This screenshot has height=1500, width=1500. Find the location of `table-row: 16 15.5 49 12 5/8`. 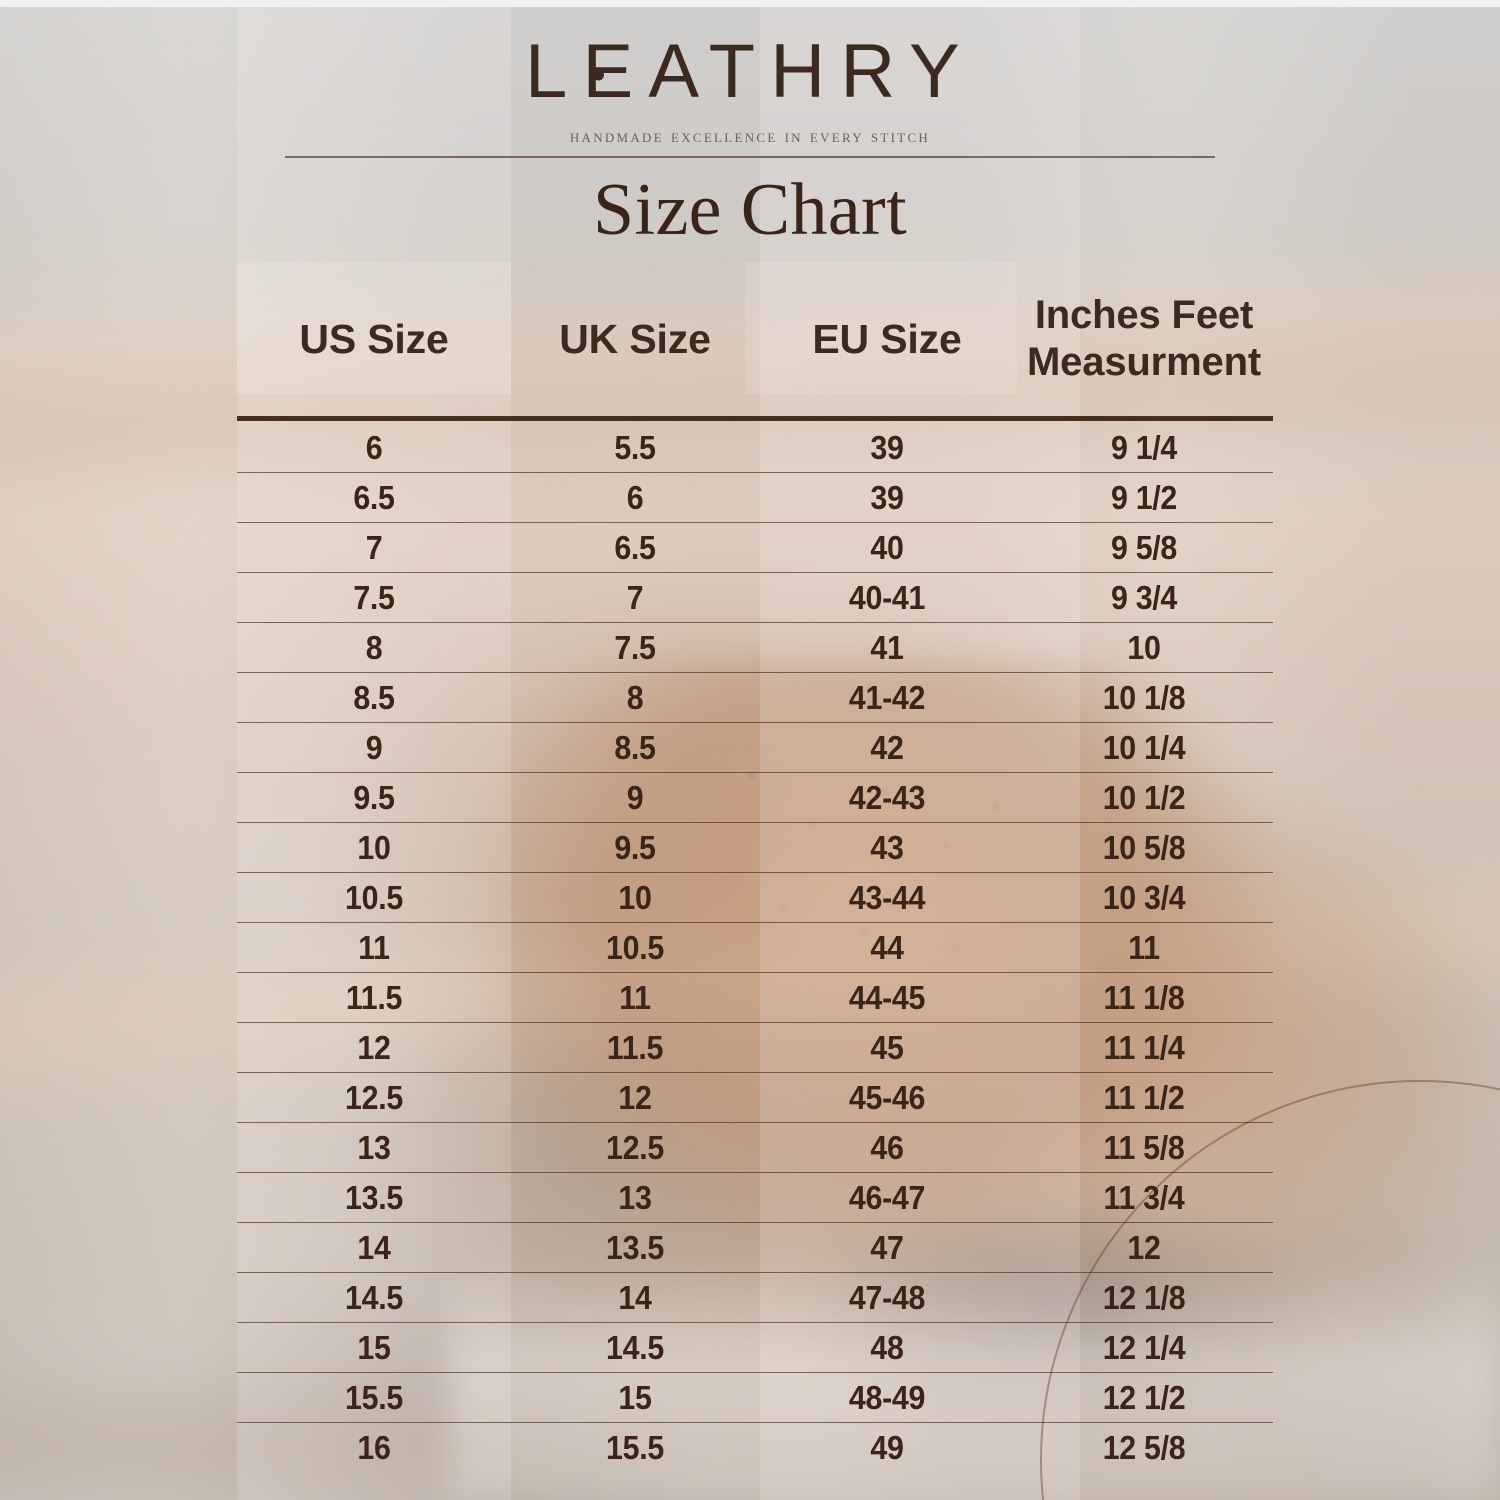

table-row: 16 15.5 49 12 5/8 is located at coordinates (755, 1448).